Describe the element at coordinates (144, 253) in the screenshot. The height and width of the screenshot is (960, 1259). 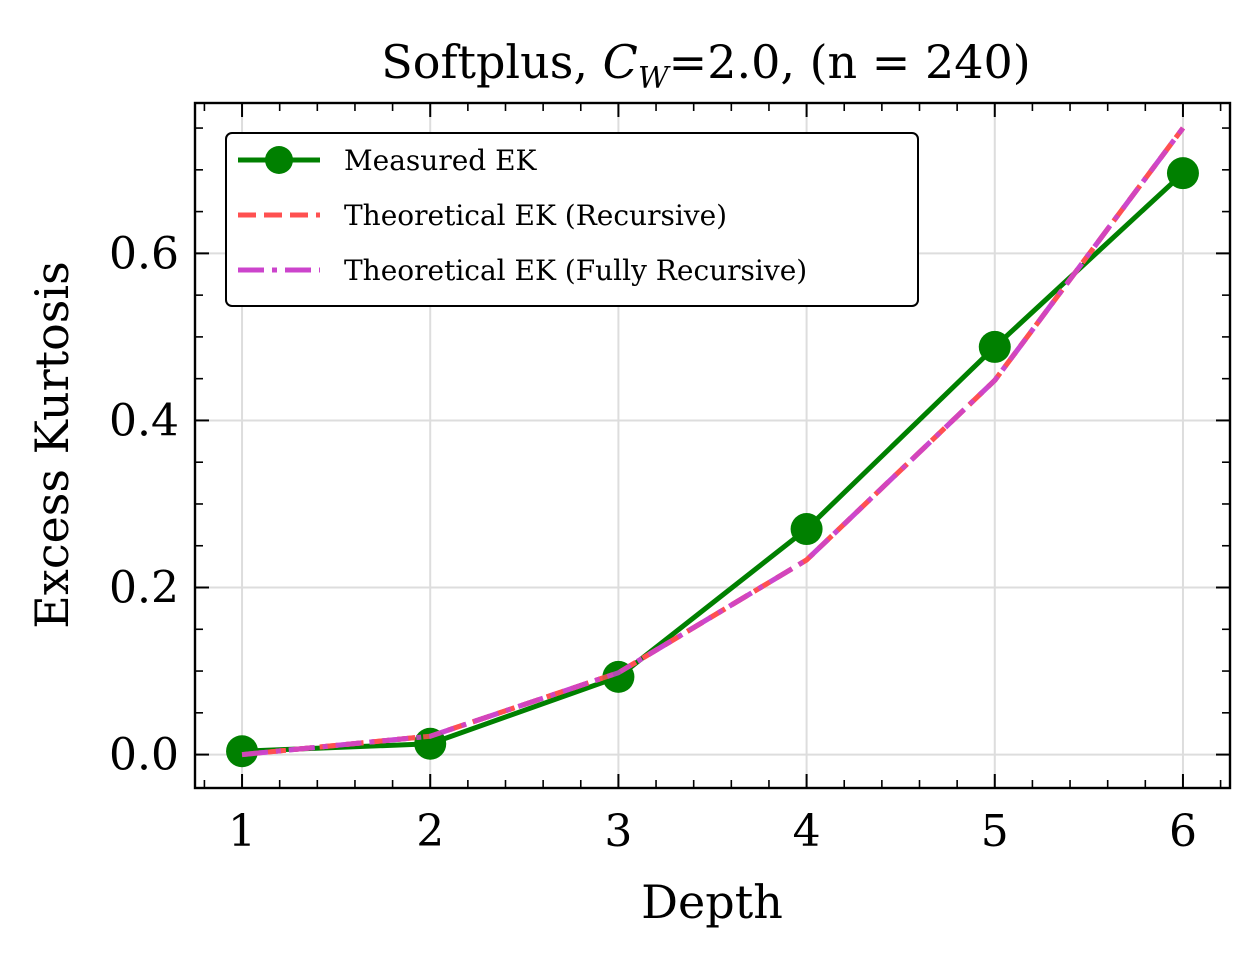
I see `y-tick-label: 0.6` at that location.